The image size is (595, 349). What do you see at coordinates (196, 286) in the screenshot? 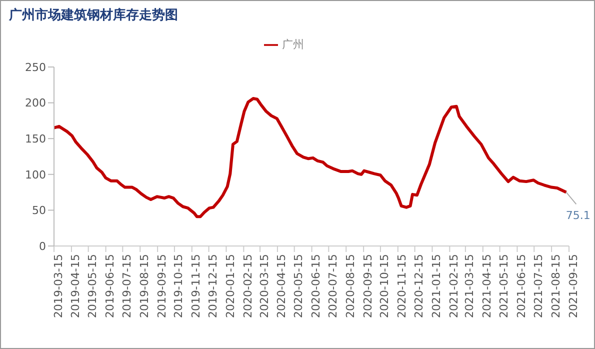
I see `x-tick-label: 2019-11-15` at bounding box center [196, 286].